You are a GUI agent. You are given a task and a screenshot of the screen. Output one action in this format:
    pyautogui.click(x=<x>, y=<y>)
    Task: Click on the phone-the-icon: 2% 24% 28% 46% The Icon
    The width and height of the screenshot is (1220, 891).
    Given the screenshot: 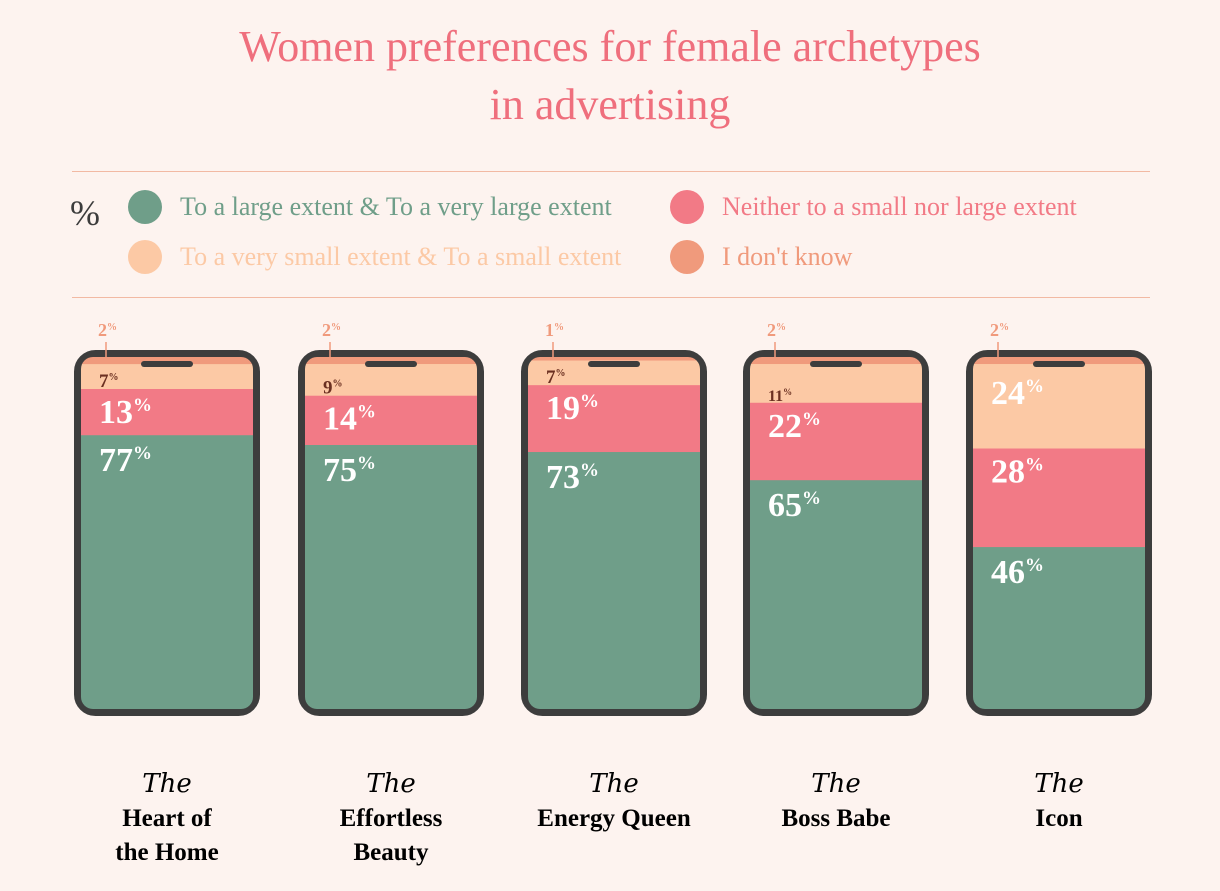 What is the action you would take?
    pyautogui.click(x=1059, y=576)
    